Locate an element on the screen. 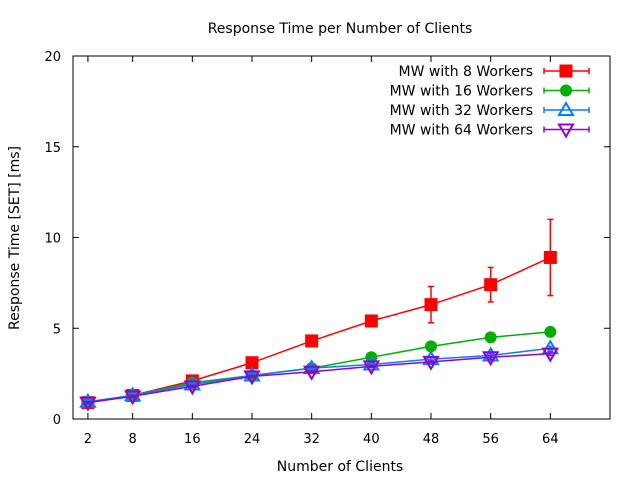  y-tick-label: 10 is located at coordinates (52, 239).